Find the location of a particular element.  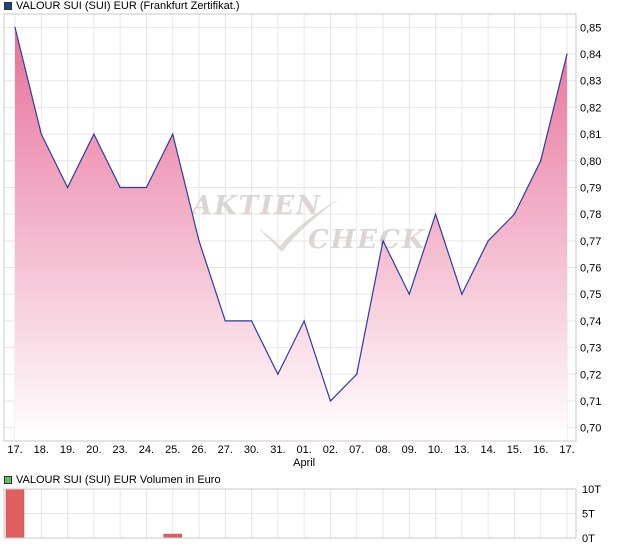

x-tick-label: 09. is located at coordinates (409, 450).